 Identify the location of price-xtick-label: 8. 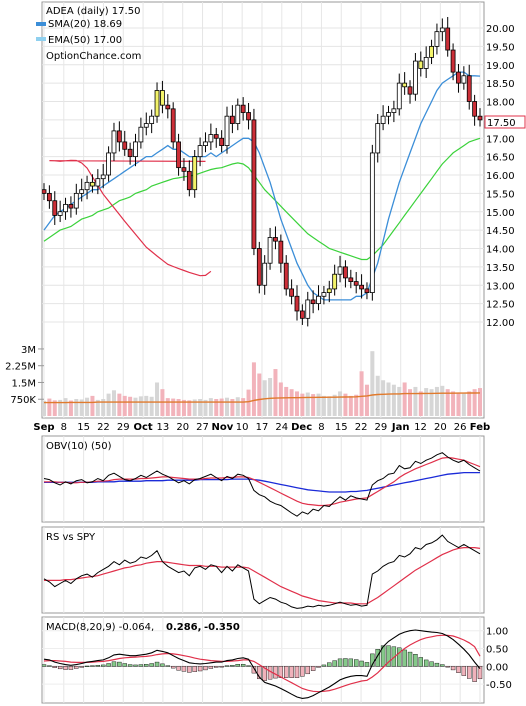
(321, 427).